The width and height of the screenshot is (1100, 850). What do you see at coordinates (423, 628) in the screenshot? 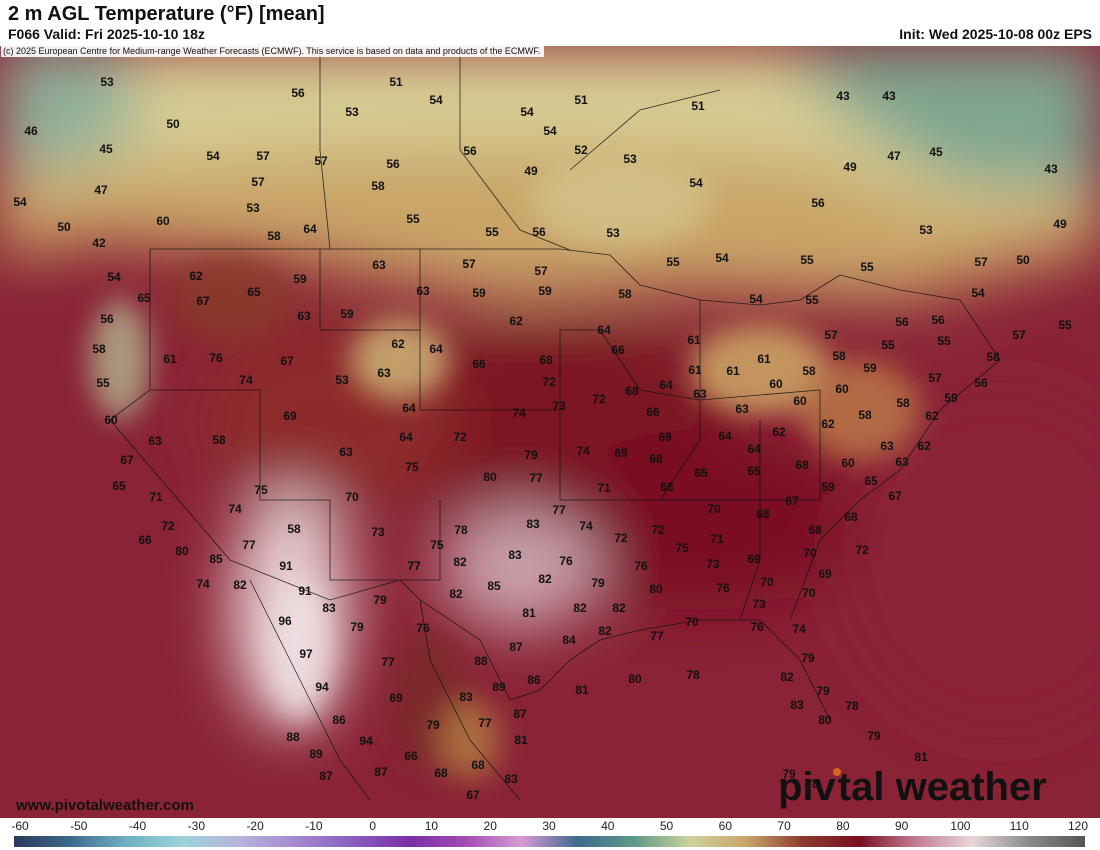
I see `temperature-label: 76` at bounding box center [423, 628].